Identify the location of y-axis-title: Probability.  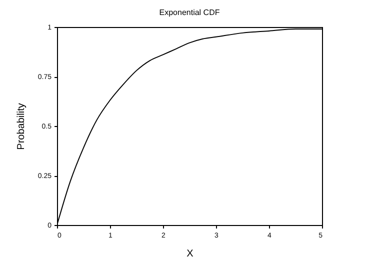
(21, 126).